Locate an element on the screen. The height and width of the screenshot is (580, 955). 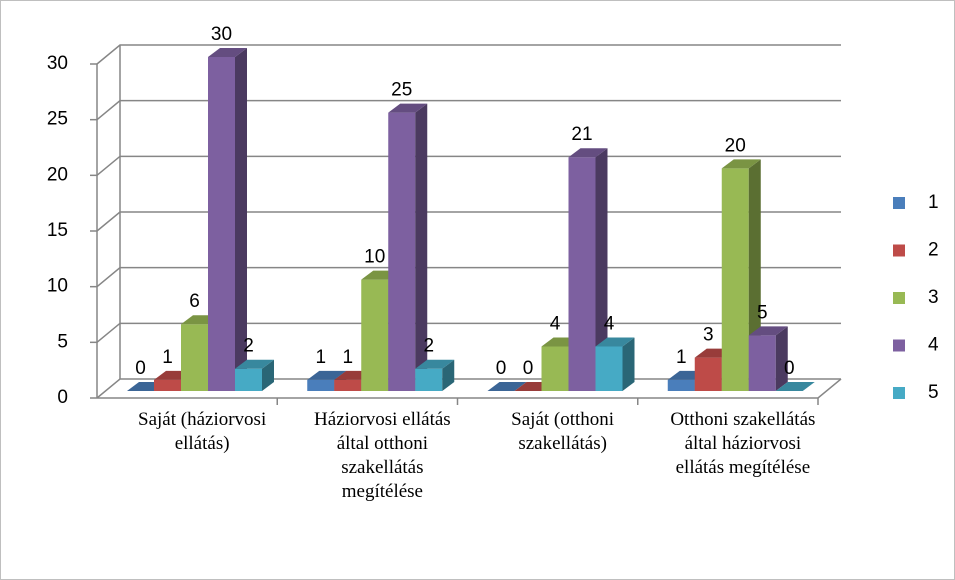
data-label: 20 is located at coordinates (735, 145).